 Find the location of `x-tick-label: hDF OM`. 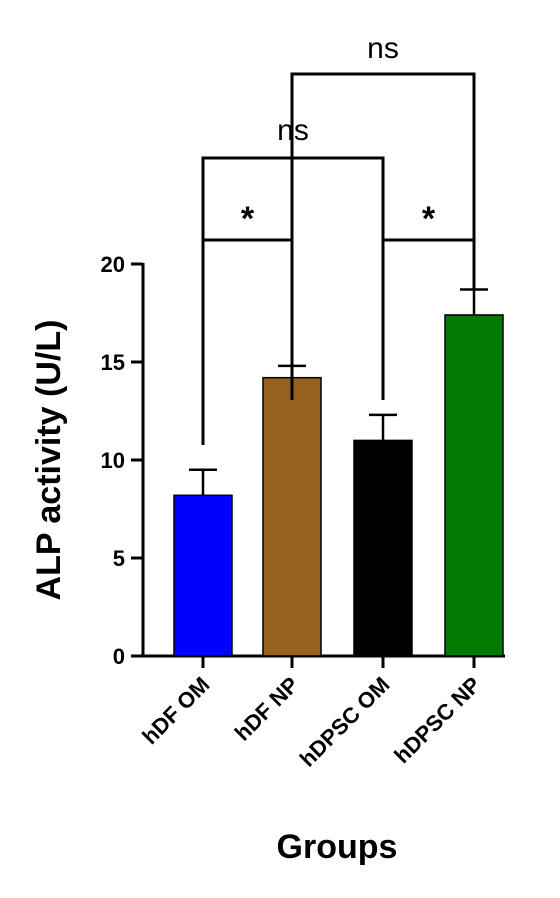

x-tick-label: hDF OM is located at coordinates (175, 710).